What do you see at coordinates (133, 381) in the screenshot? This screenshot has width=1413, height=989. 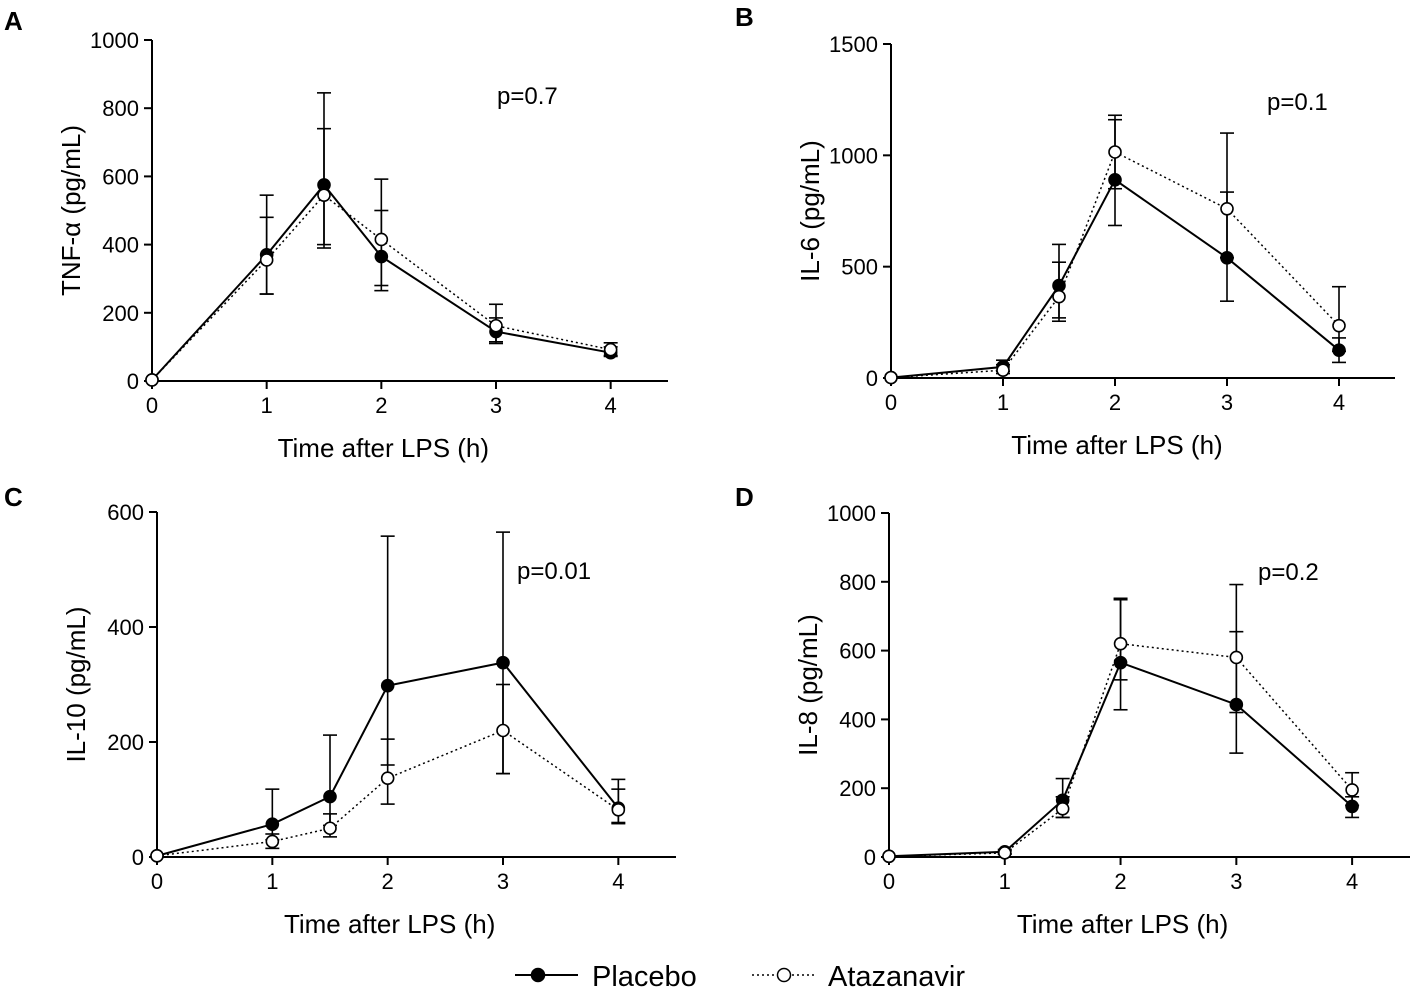 I see `y-tick-label-a: 0` at bounding box center [133, 381].